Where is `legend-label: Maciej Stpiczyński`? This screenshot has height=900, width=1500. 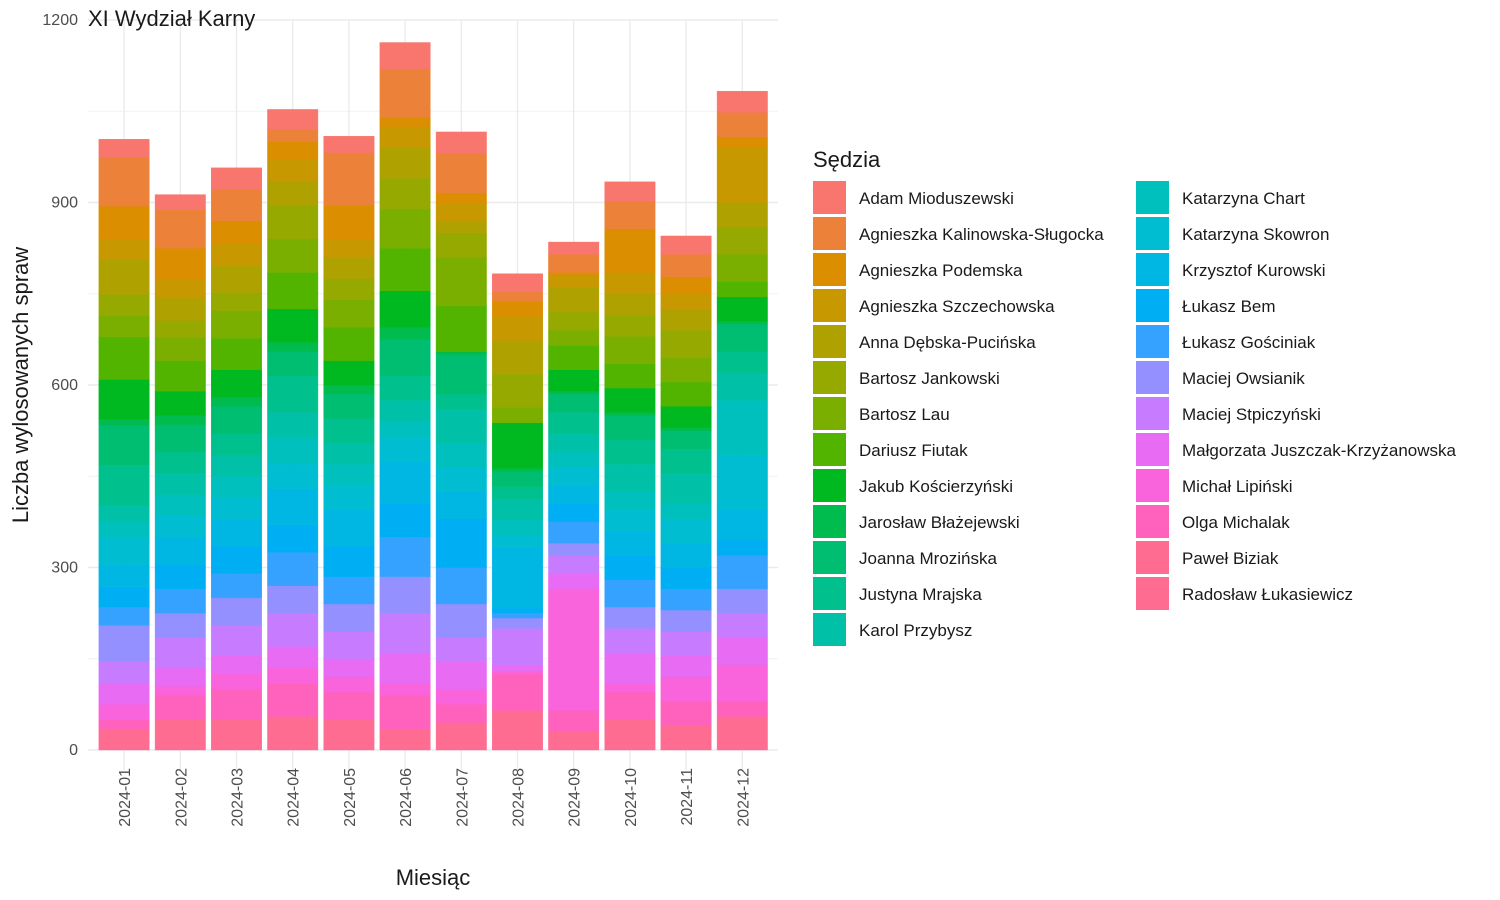 legend-label: Maciej Stpiczyński is located at coordinates (1251, 414).